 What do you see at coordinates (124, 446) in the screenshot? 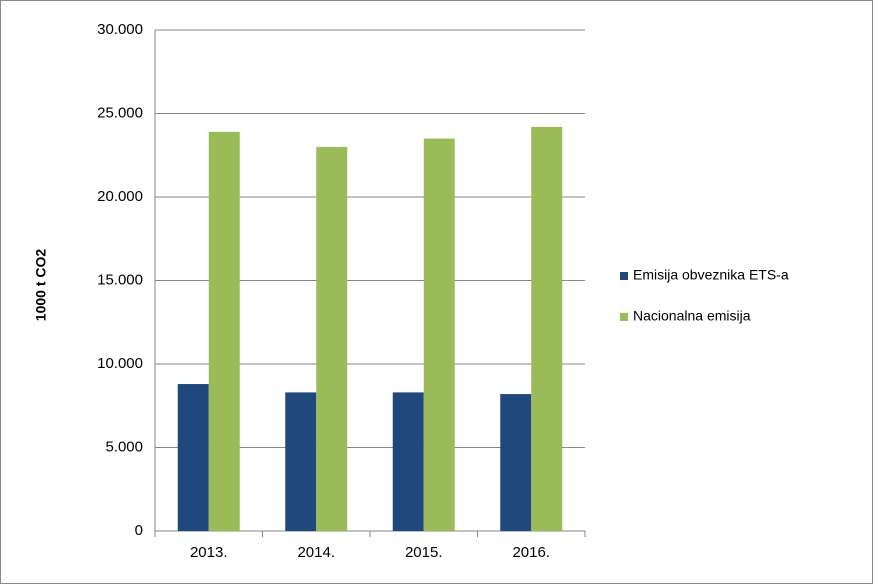
I see `y-tick-label: 5.000` at bounding box center [124, 446].